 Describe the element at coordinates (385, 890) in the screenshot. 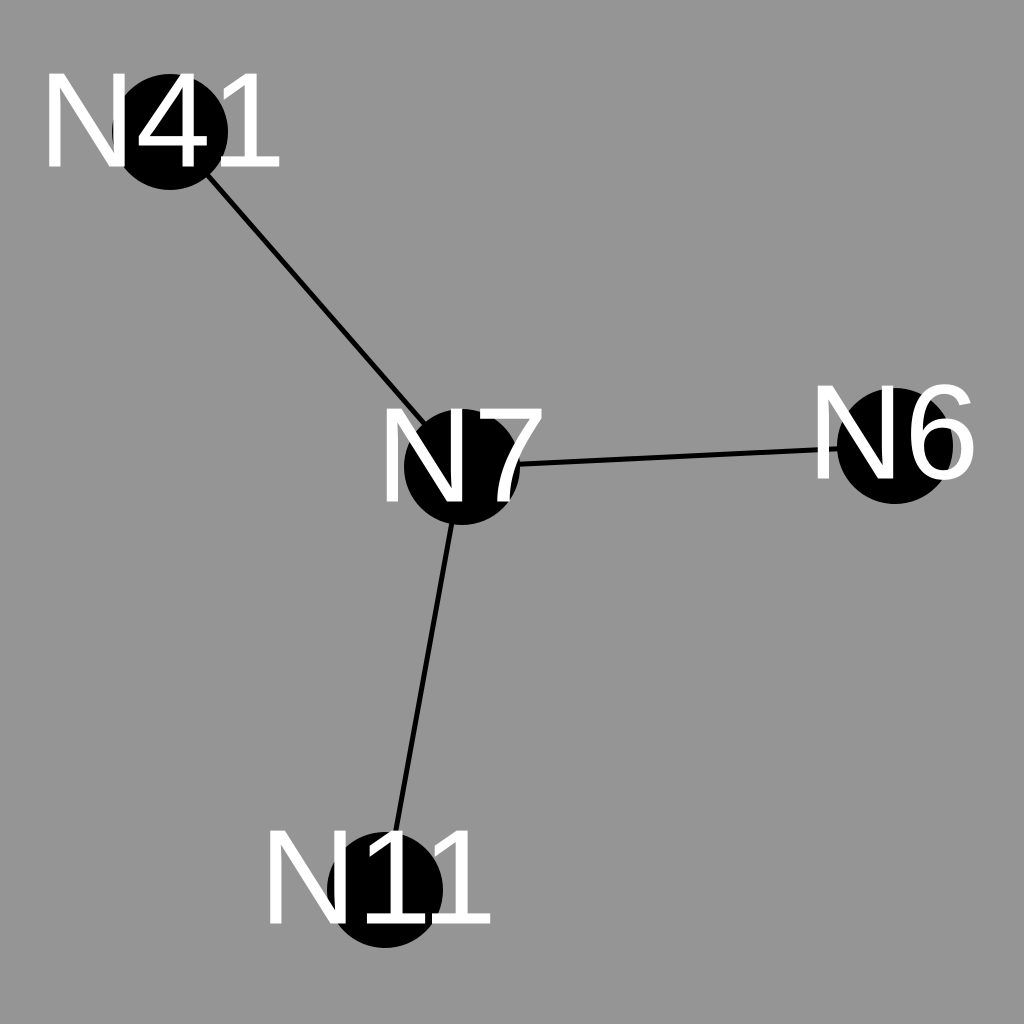

I see `node-n11-circle` at that location.